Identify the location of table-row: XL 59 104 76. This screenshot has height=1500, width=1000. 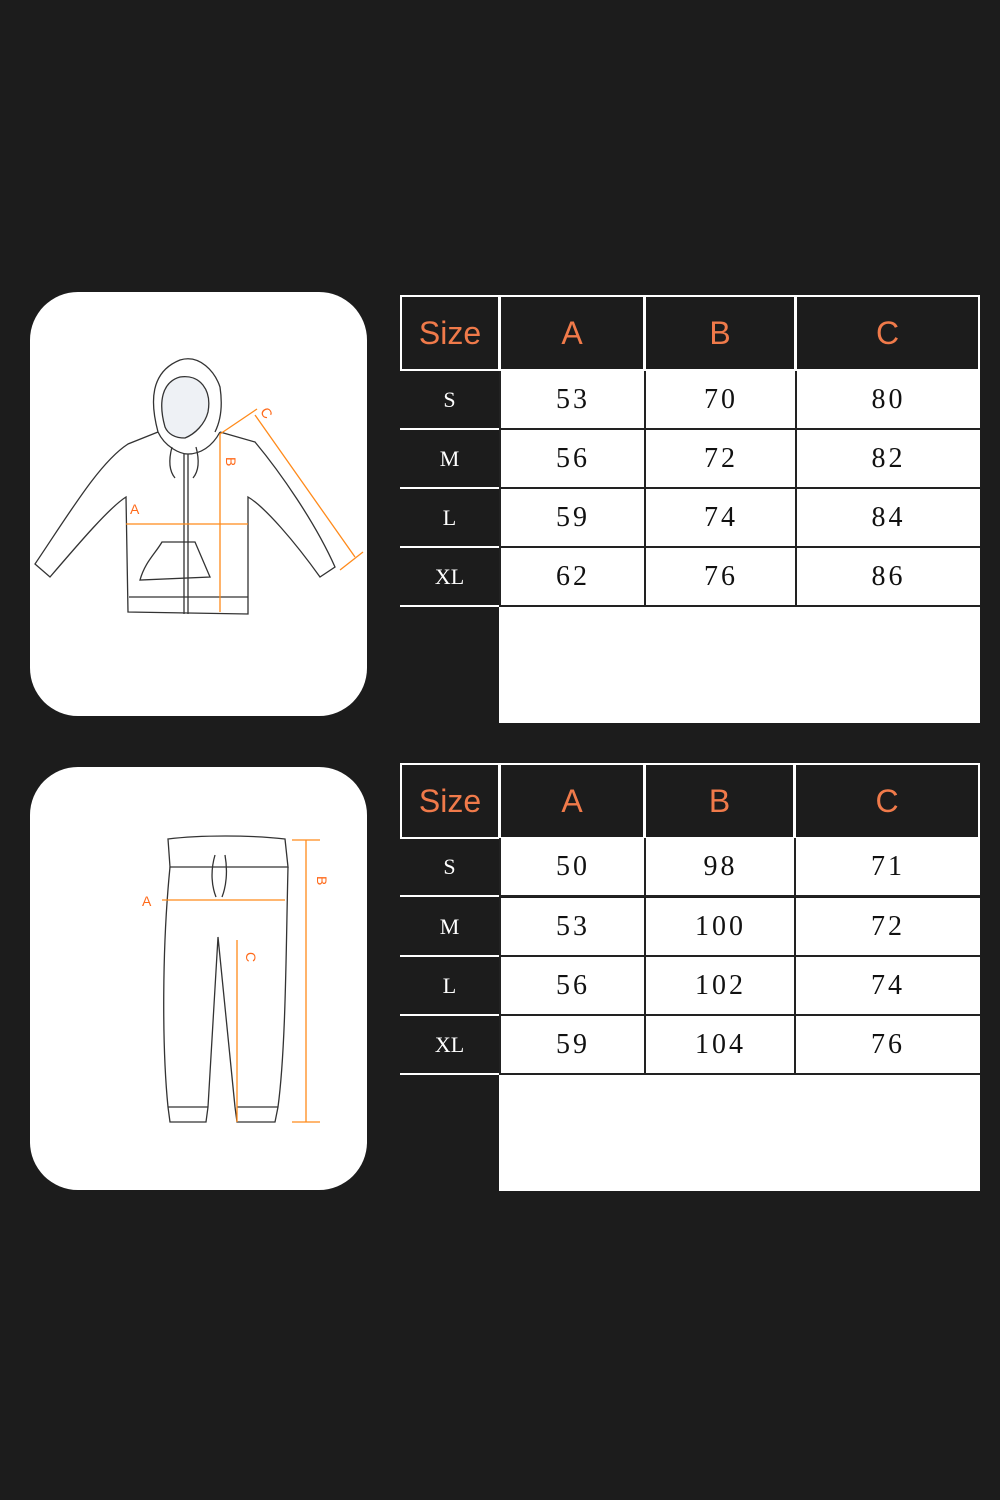
(690, 1045).